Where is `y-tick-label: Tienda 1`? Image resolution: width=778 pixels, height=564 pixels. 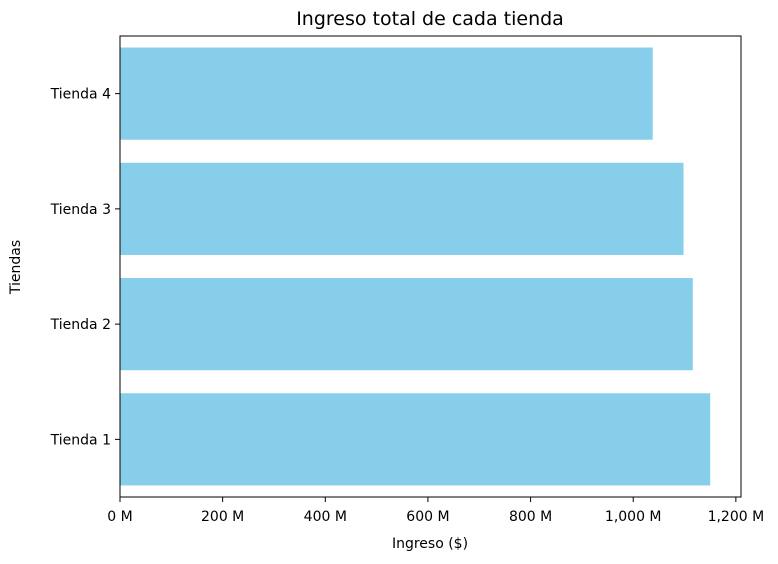
y-tick-label: Tienda 1 is located at coordinates (80, 440).